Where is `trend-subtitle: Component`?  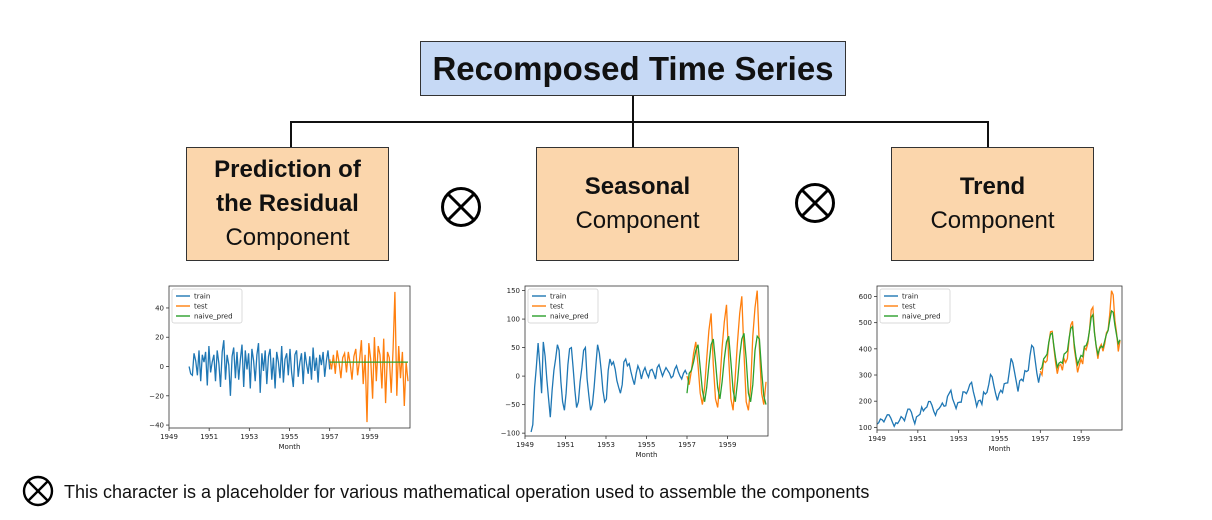 trend-subtitle: Component is located at coordinates (992, 220).